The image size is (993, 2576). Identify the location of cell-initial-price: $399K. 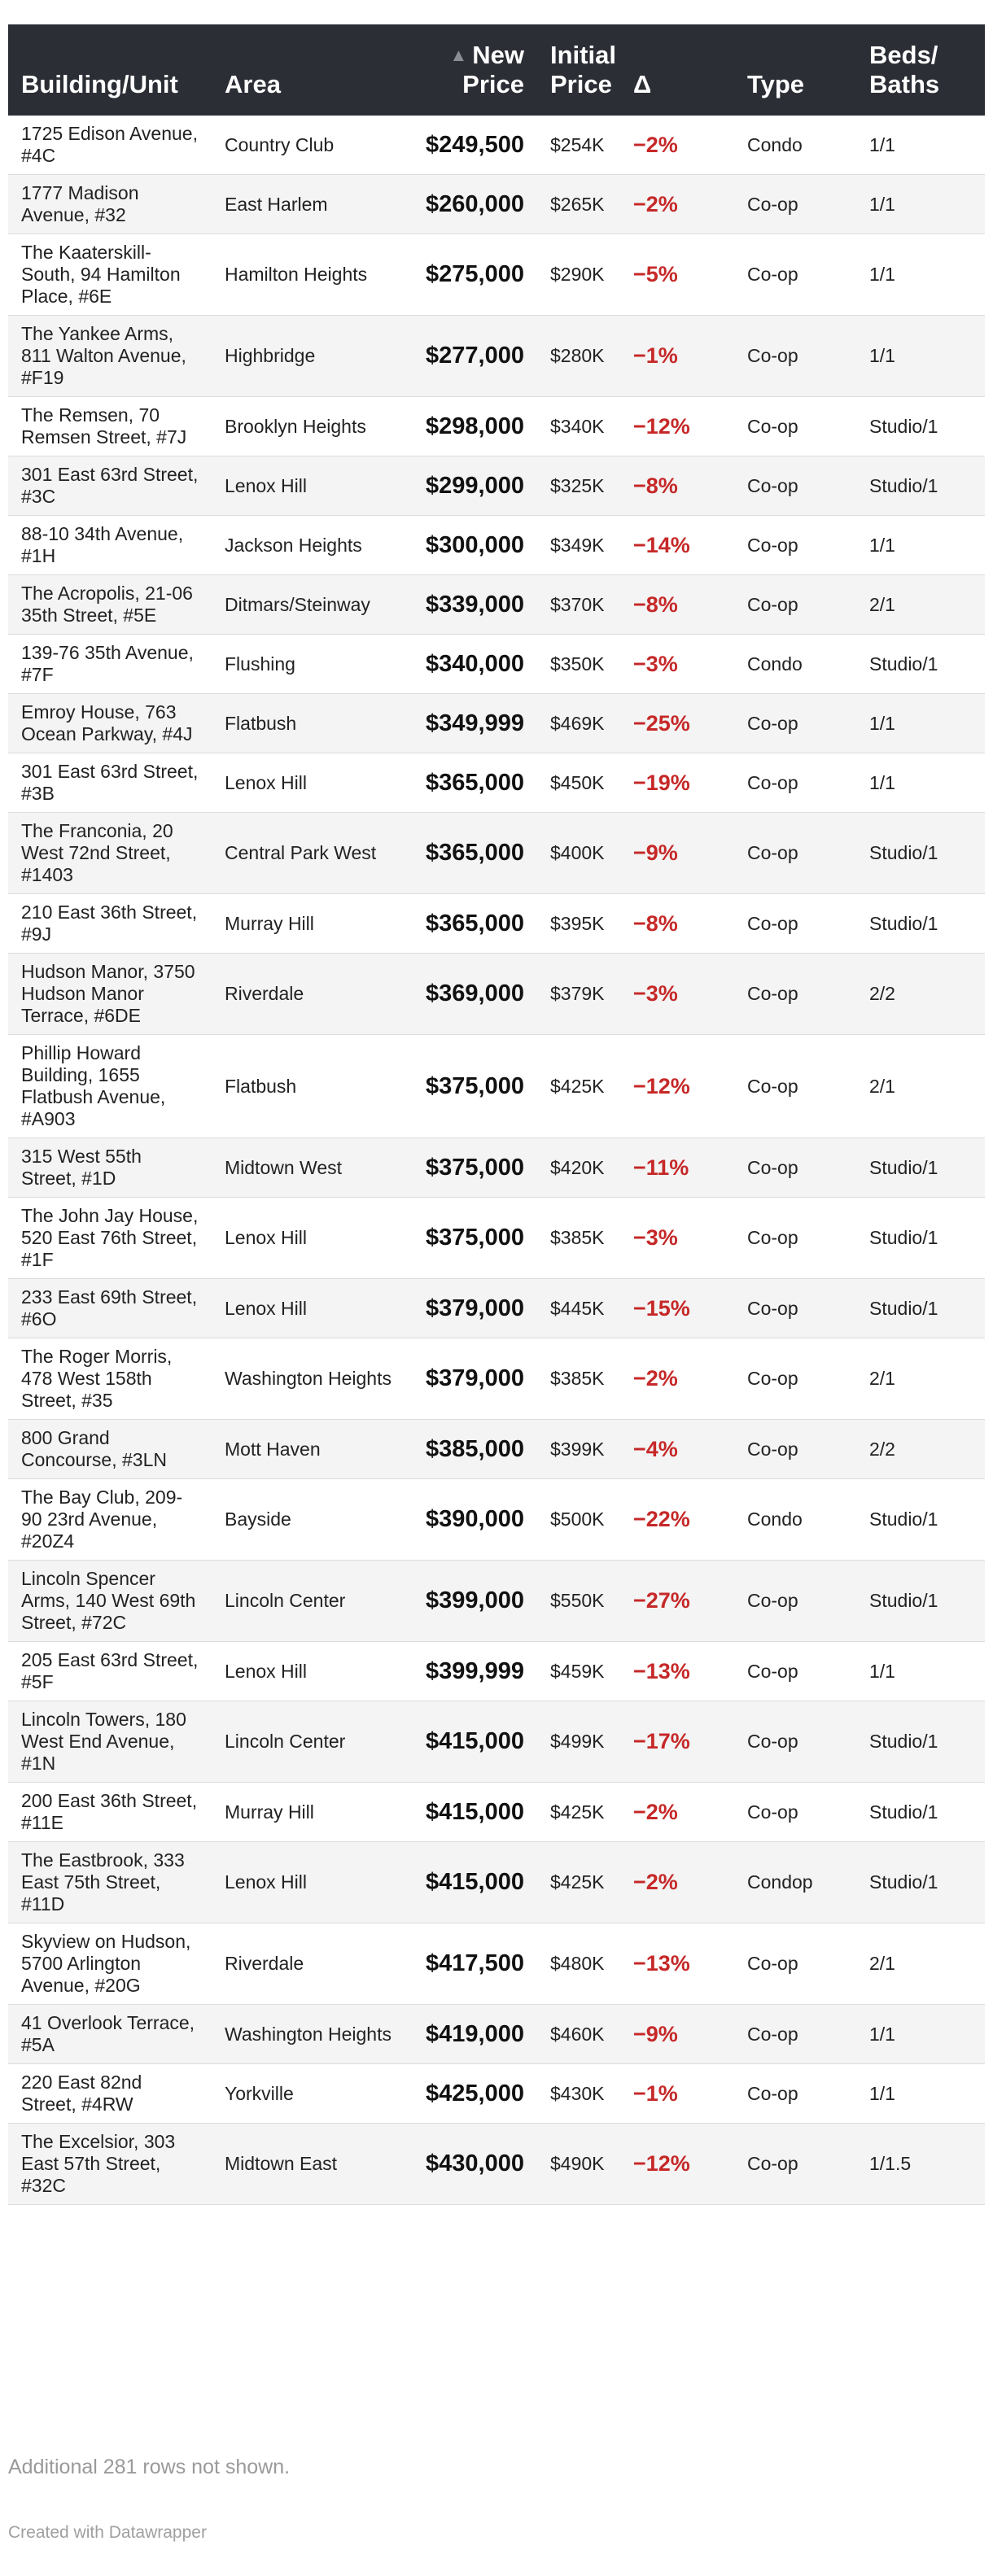
(578, 1449).